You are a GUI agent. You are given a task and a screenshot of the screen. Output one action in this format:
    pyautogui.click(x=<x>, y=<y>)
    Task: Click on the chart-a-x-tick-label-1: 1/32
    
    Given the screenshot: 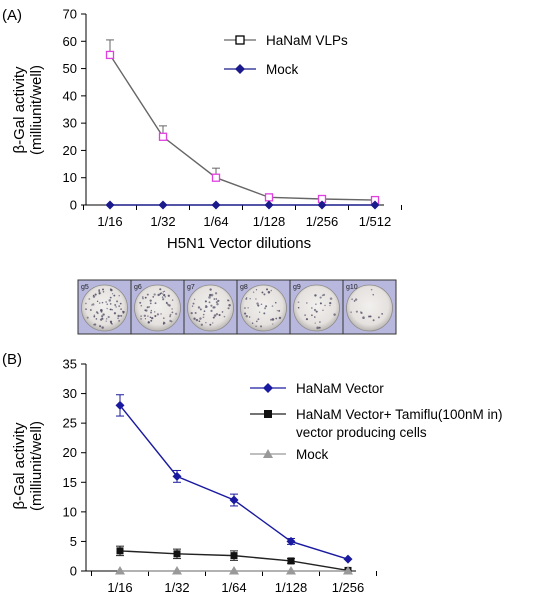 What is the action you would take?
    pyautogui.click(x=162, y=221)
    